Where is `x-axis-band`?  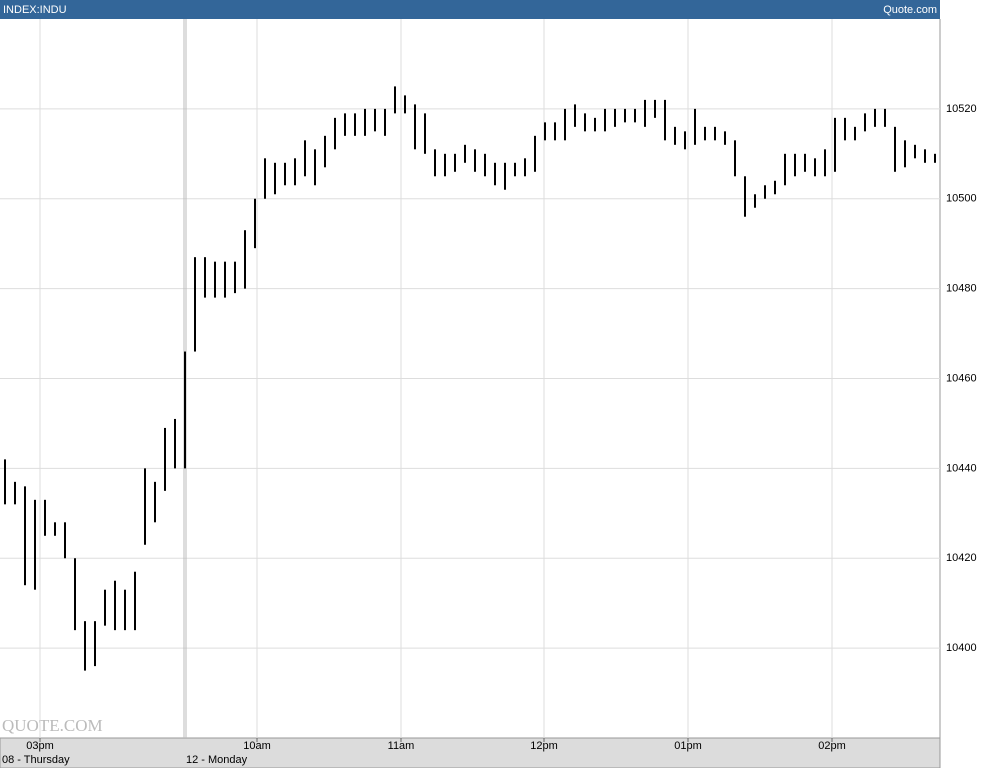
x-axis-band is located at coordinates (470, 753).